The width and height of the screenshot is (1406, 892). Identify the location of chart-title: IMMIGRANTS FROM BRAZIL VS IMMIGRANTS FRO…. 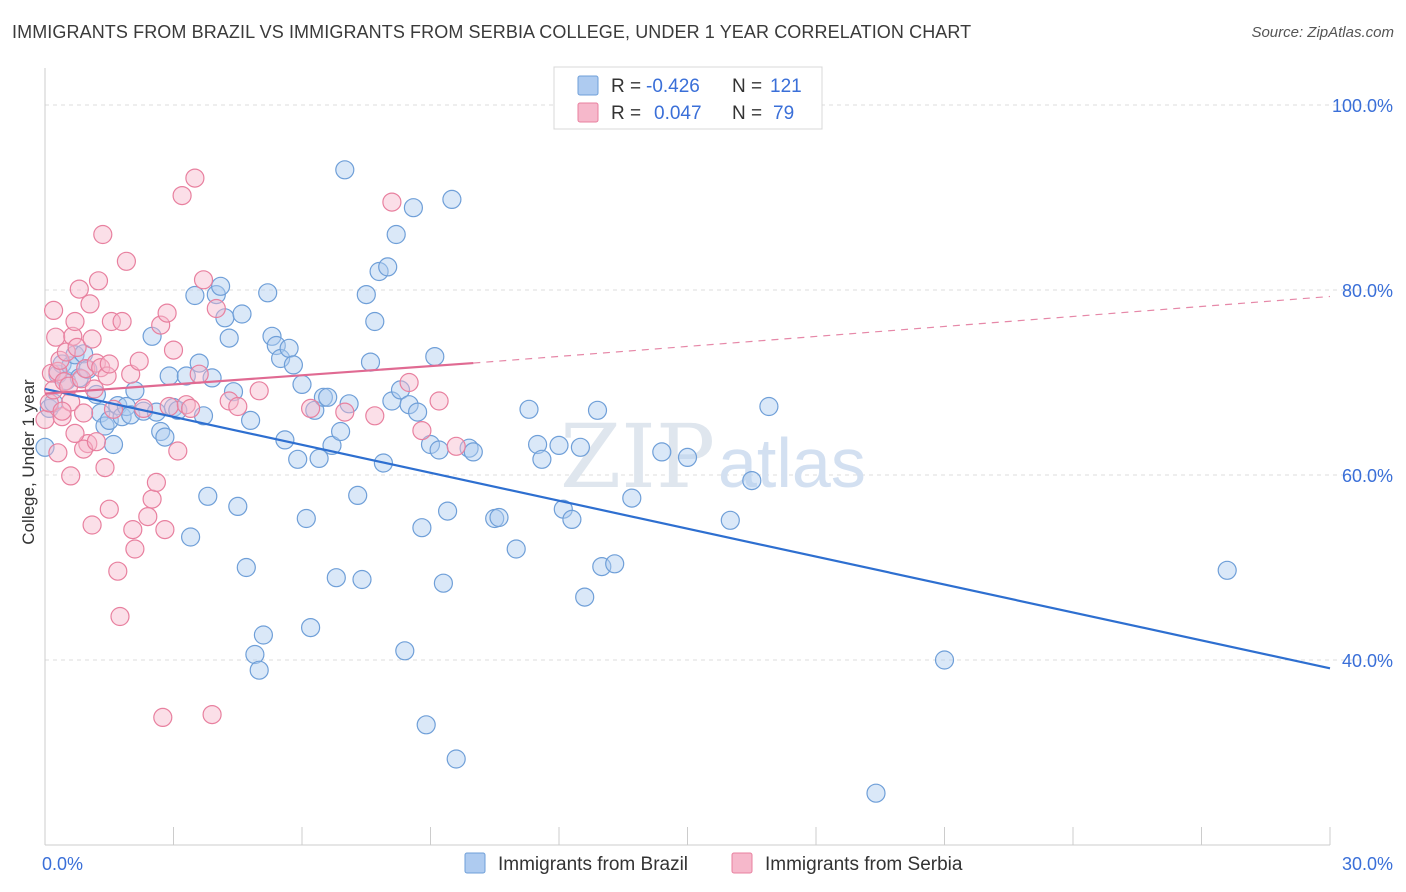
(492, 32).